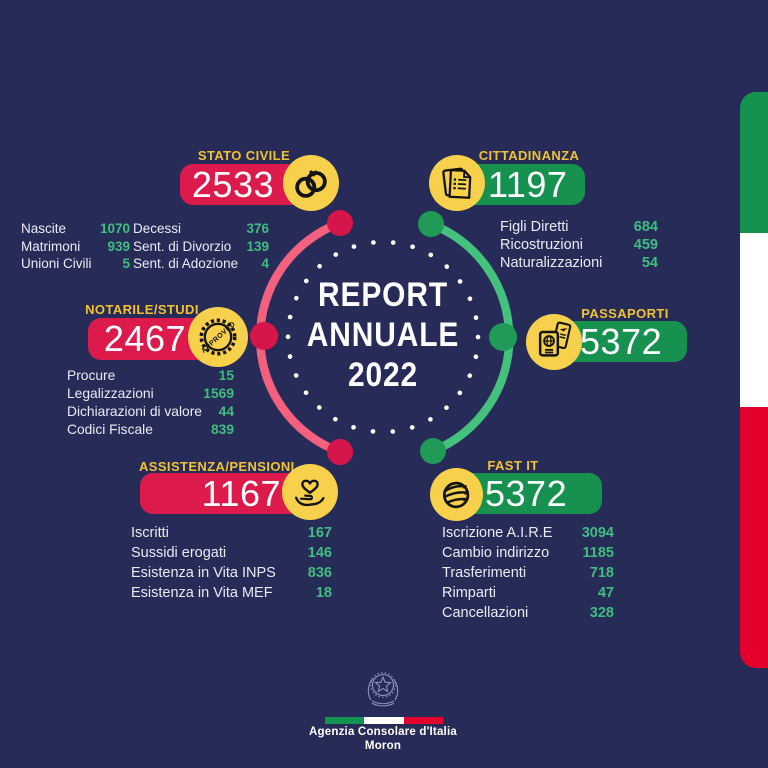  What do you see at coordinates (551, 263) in the screenshot?
I see `stat-label: Naturalizzazioni` at bounding box center [551, 263].